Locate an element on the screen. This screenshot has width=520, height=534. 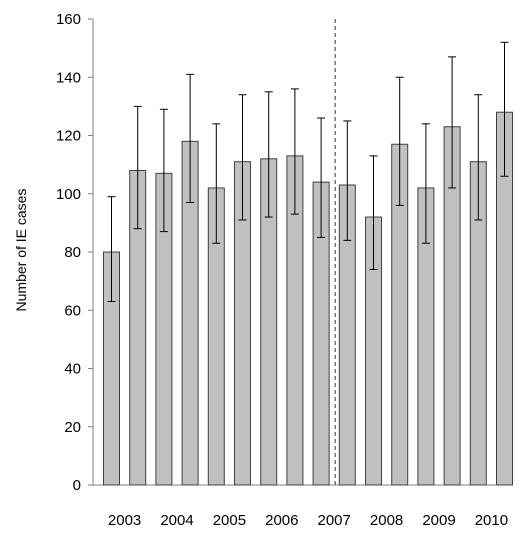
y-tick-label: 60 is located at coordinates (72, 310).